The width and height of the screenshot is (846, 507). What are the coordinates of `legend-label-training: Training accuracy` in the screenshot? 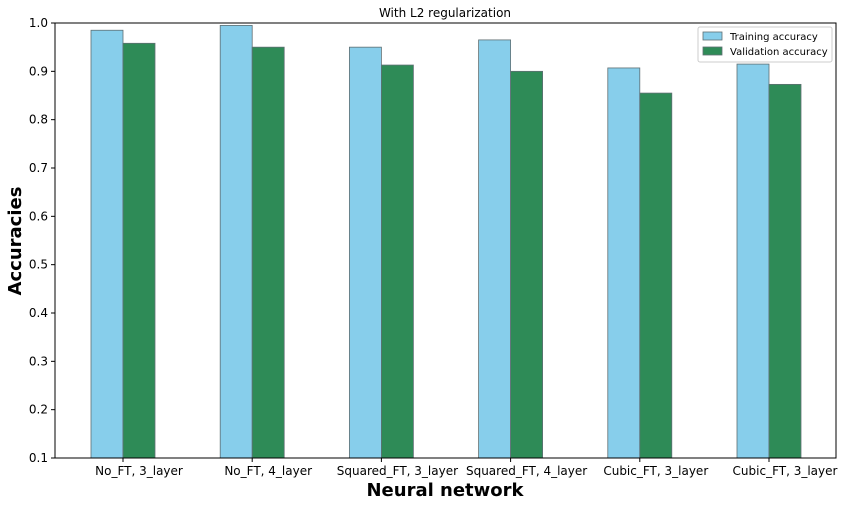 It's located at (773, 37).